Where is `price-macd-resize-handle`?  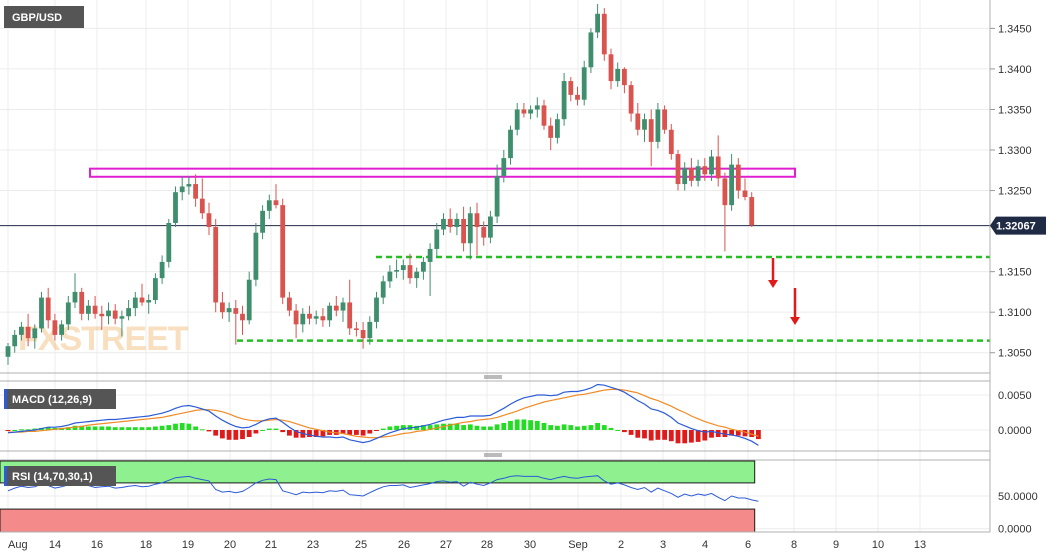 price-macd-resize-handle is located at coordinates (493, 377).